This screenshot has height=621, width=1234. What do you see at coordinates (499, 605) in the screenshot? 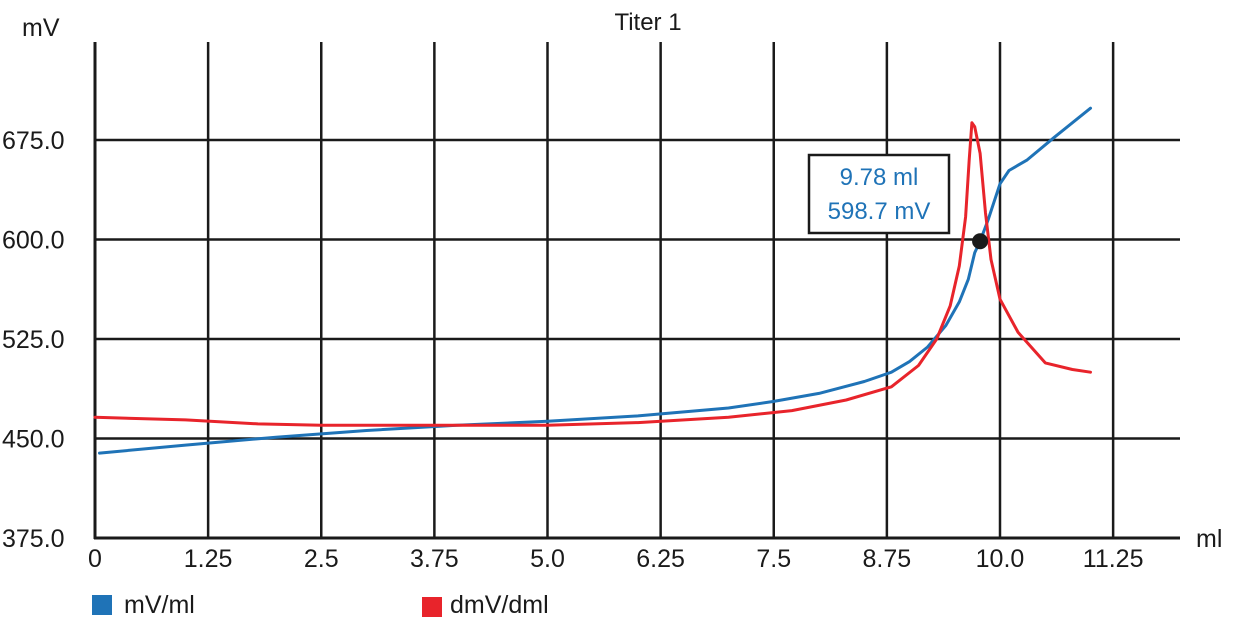
I see `legend-label-dmv-dml: dmV/dml` at bounding box center [499, 605].